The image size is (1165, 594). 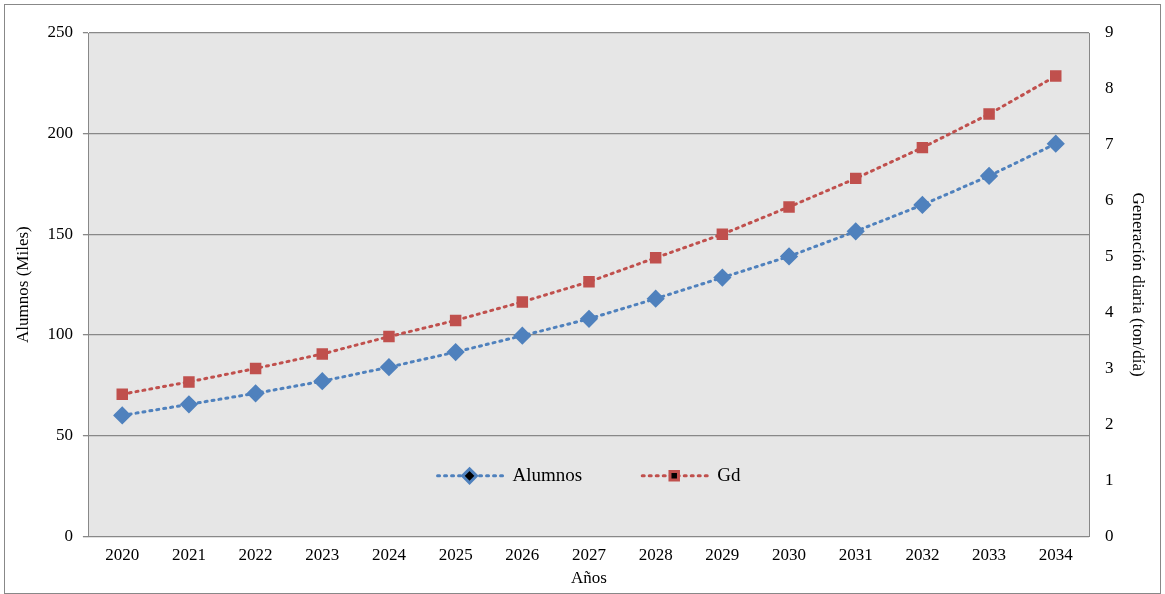 I want to click on y-axis-title: Alumnos (Miles), so click(x=22, y=284).